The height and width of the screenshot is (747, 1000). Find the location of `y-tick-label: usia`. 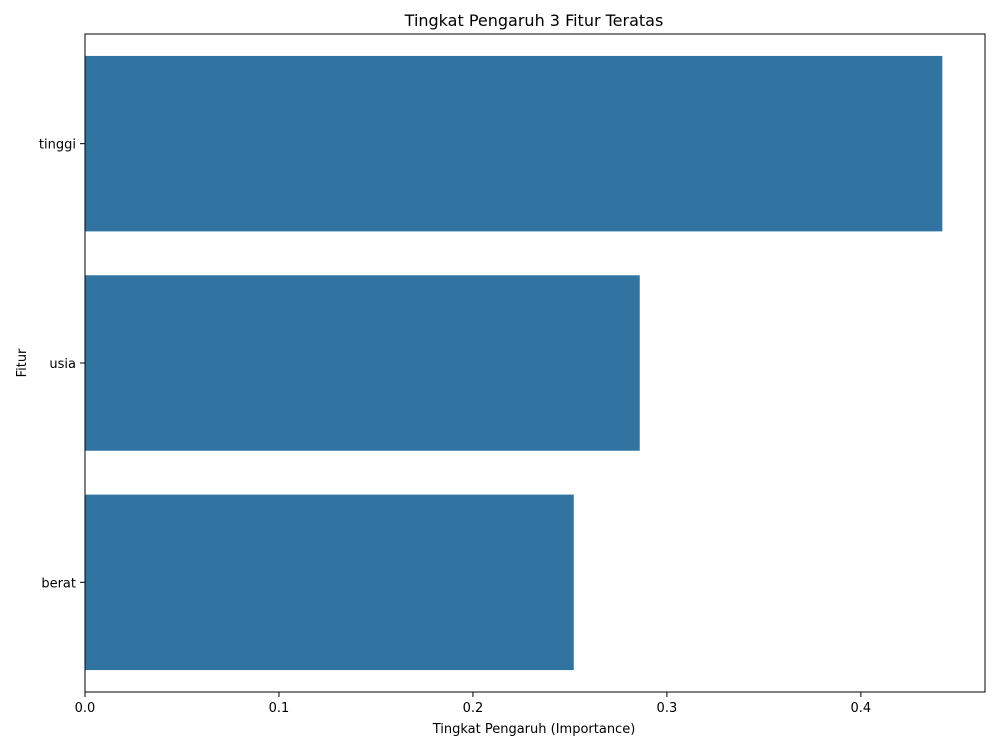

y-tick-label: usia is located at coordinates (62, 364).